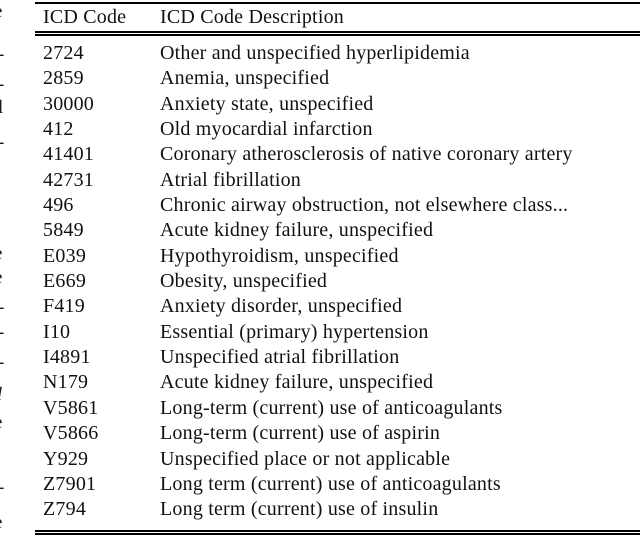  Describe the element at coordinates (337, 78) in the screenshot. I see `table-row: 2859 Anemia, unspecified` at that location.